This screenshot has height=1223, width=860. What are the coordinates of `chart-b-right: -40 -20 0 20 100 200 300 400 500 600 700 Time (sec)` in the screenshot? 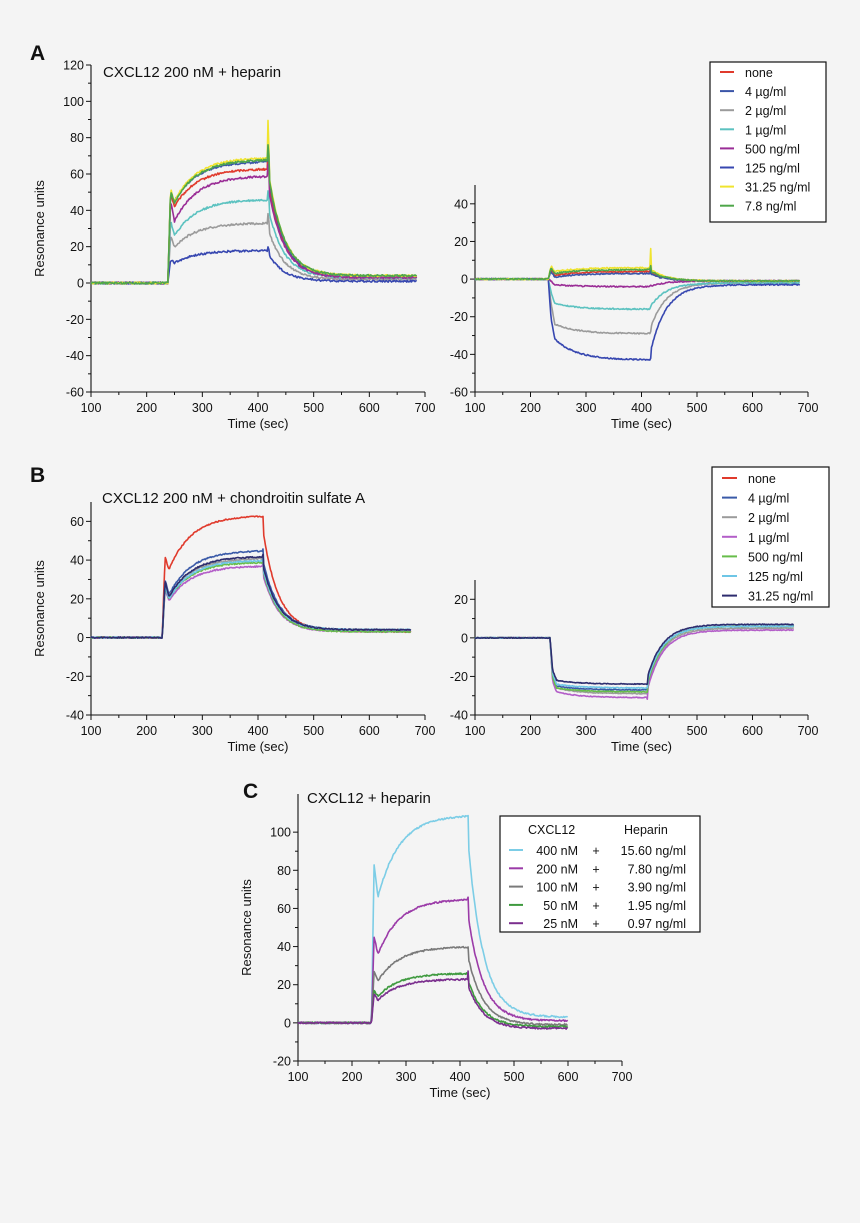 It's located at (634, 667).